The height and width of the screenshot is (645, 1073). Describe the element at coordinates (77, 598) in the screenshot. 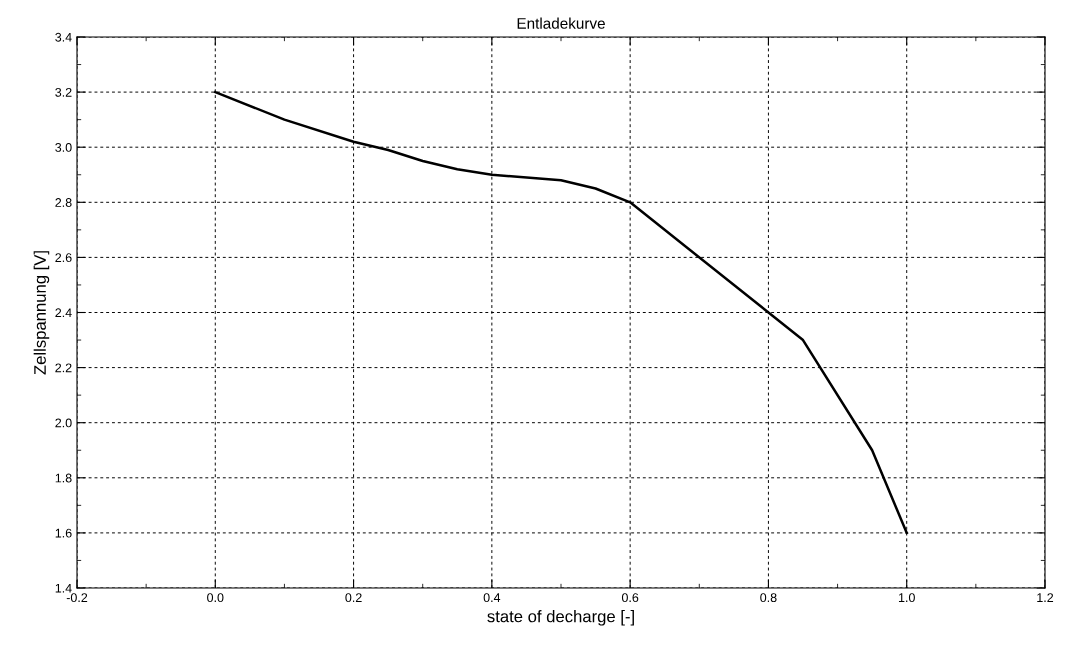

I see `x-tick-label: -0.2` at that location.